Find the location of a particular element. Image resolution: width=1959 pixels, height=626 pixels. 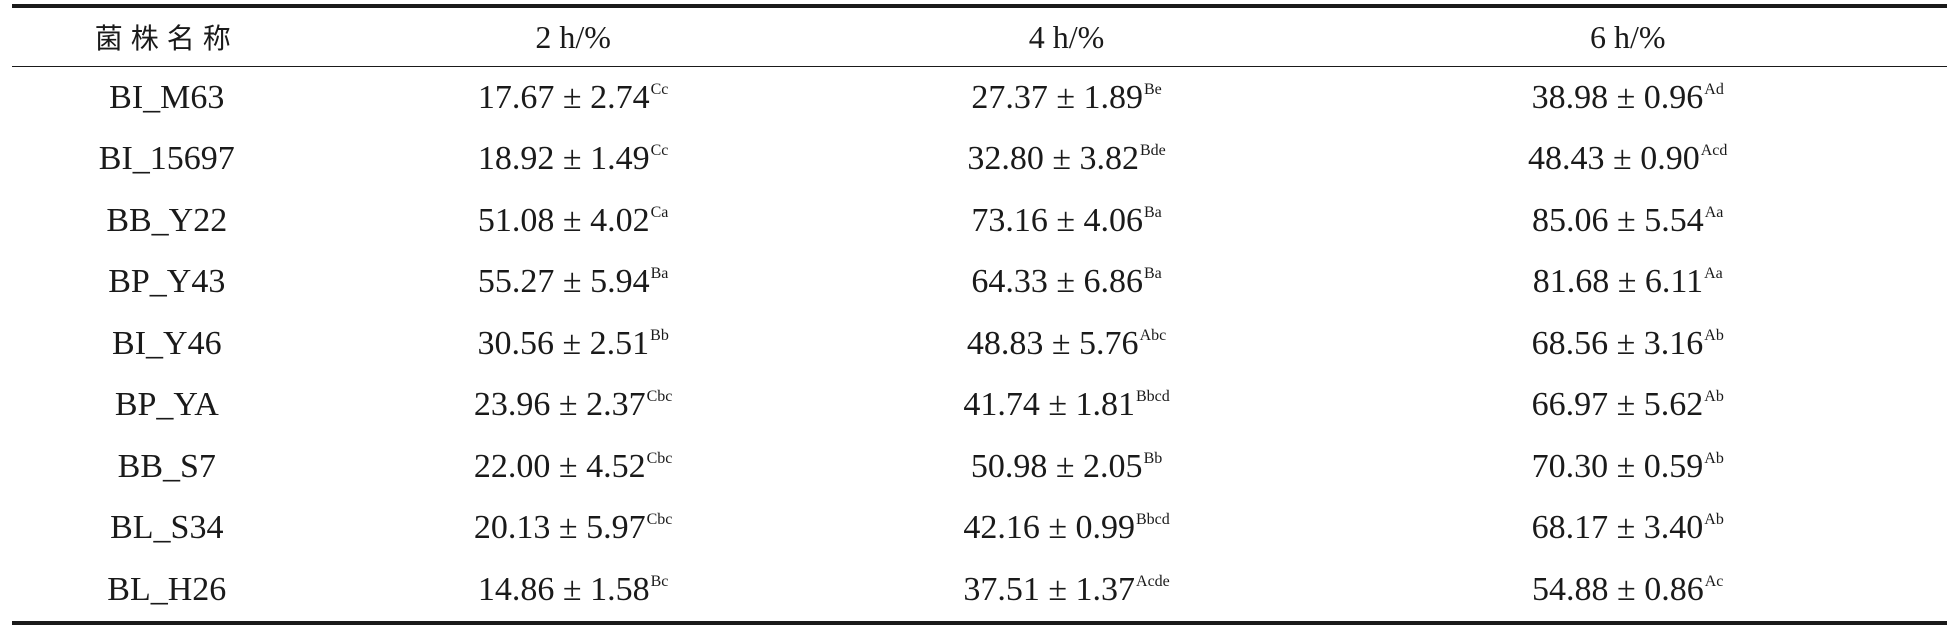

mean-sd-value: 55.27 ± 5.94 is located at coordinates (563, 282).